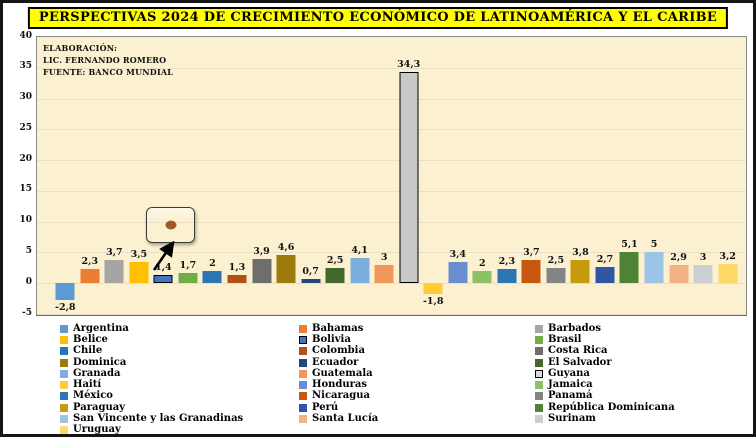  Describe the element at coordinates (417, 362) in the screenshot. I see `legend-item-ecuador: Ecuador` at that location.